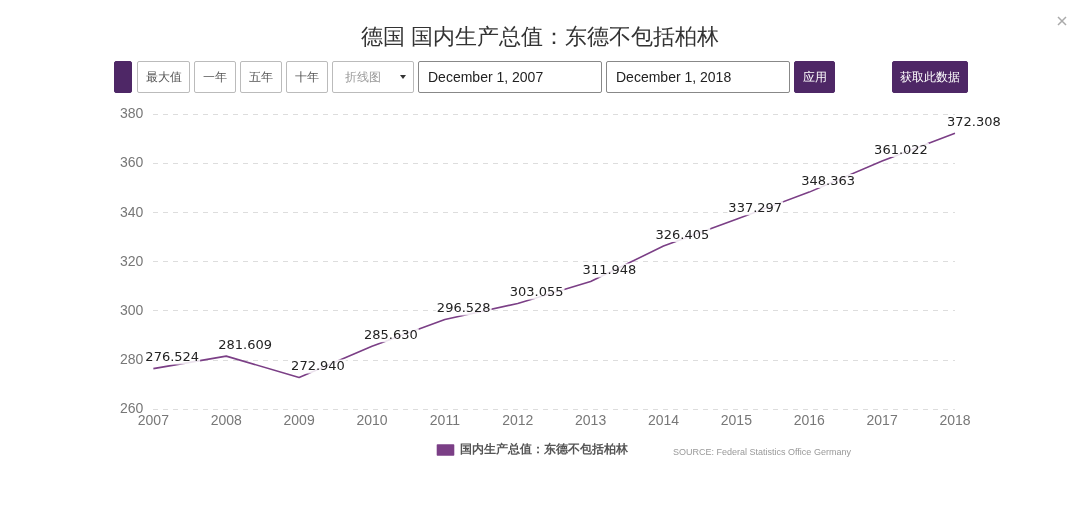  Describe the element at coordinates (132, 162) in the screenshot. I see `y-tick-label: 360` at that location.